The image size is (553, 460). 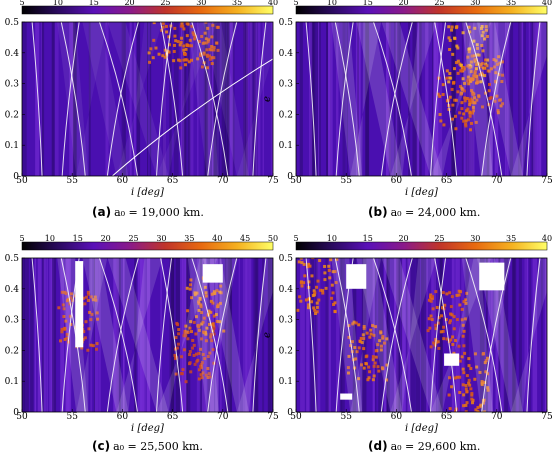 What do you see at coordinates (286, 54) in the screenshot?
I see `y-tick-label: 0.4` at bounding box center [286, 54].